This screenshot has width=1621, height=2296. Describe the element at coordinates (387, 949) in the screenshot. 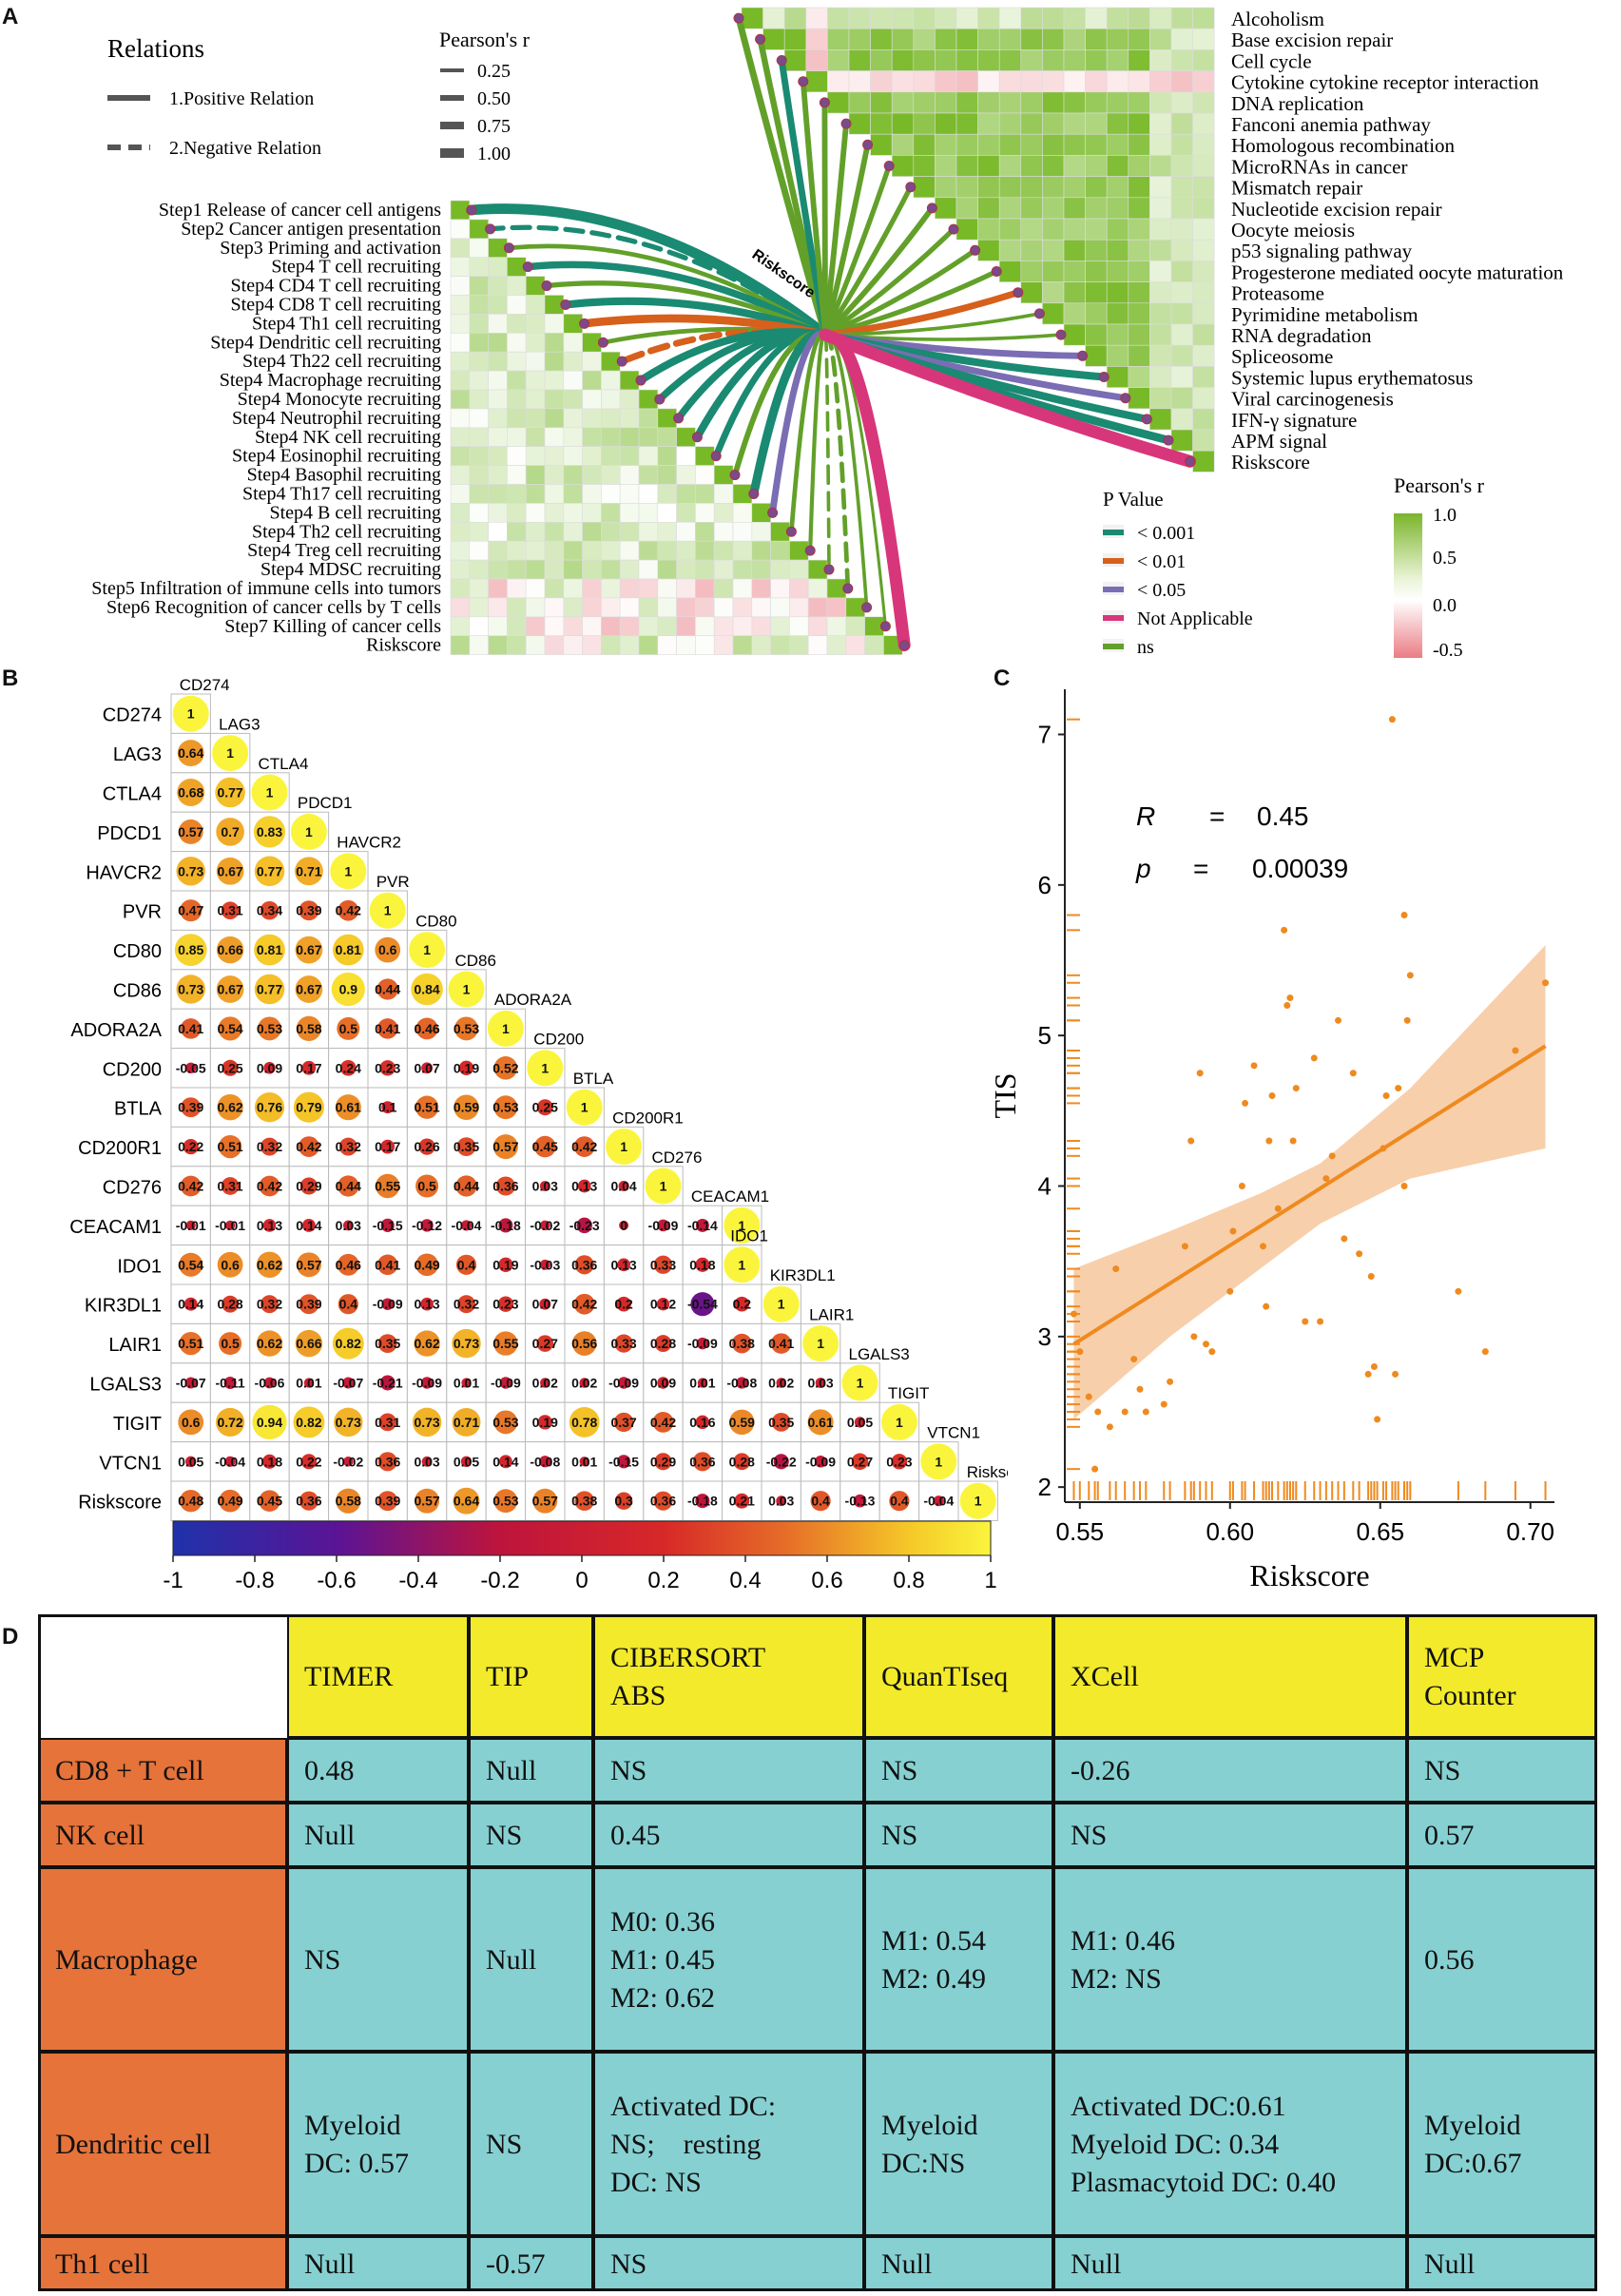

I see `correlation-value: 0.6` at that location.